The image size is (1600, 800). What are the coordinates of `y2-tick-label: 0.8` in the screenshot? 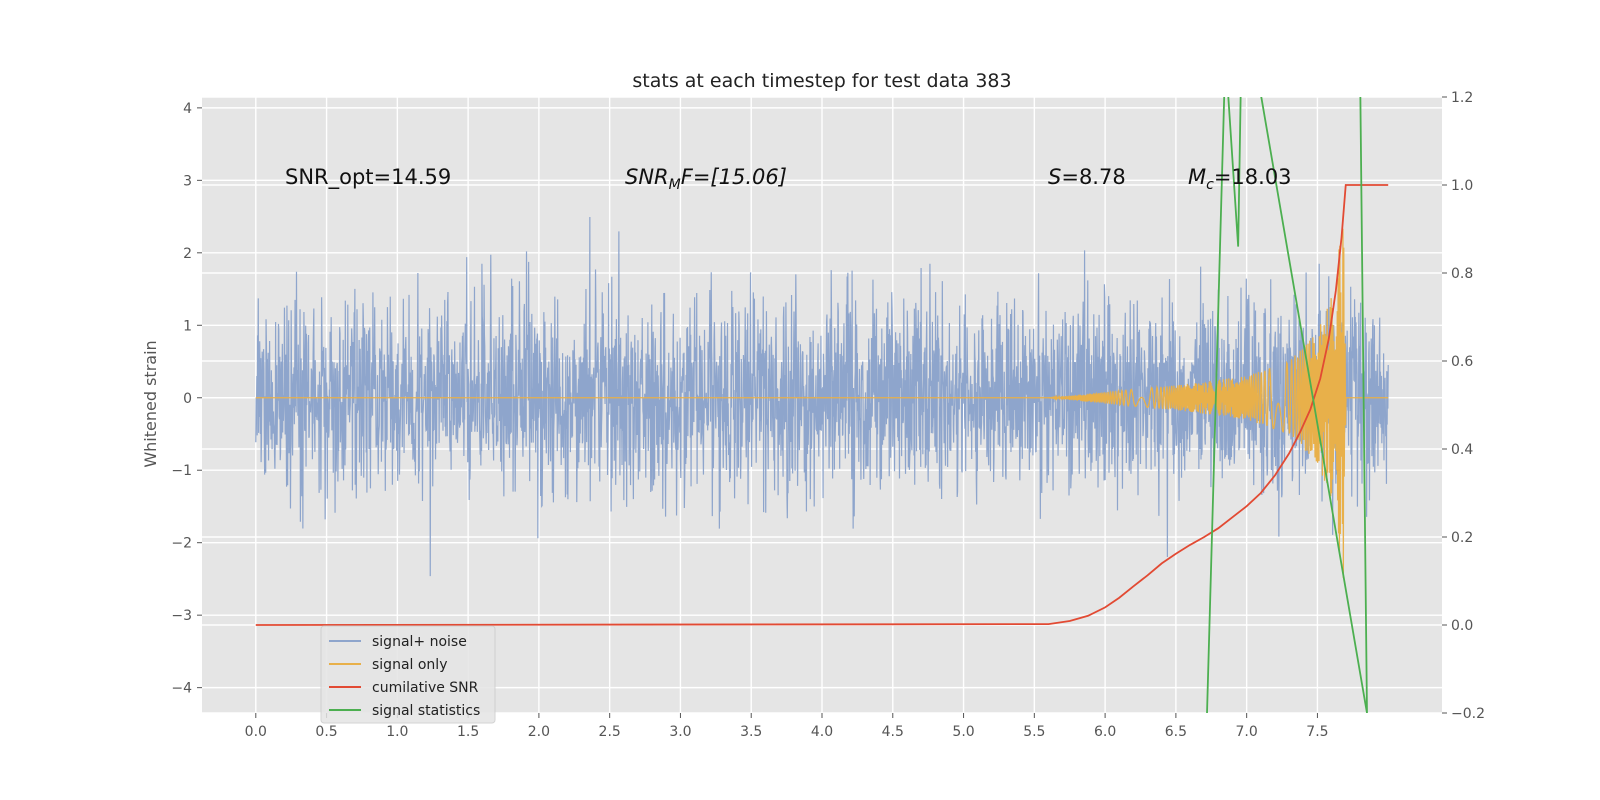 It's located at (1462, 274).